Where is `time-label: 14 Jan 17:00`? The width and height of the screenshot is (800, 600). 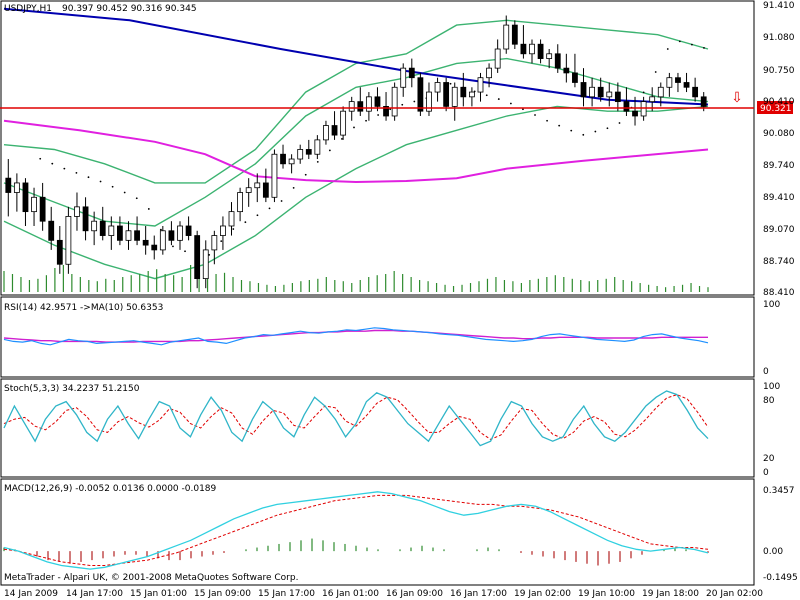
time-label: 14 Jan 17:00 is located at coordinates (94, 594).